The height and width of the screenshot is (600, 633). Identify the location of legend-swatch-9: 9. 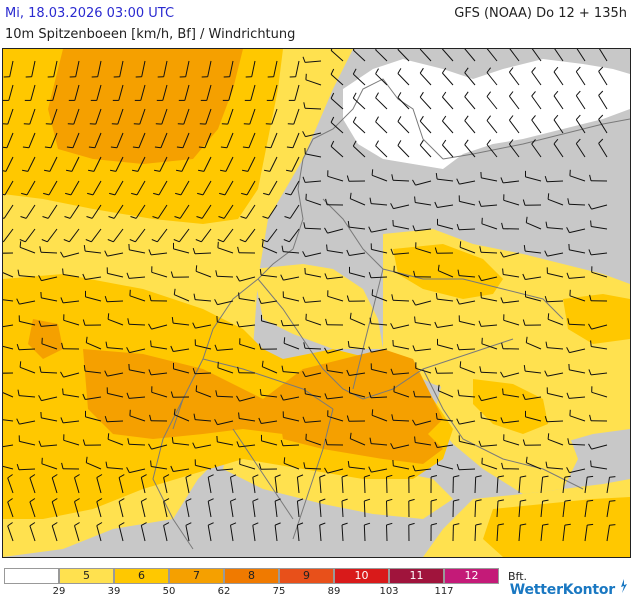
(306, 576).